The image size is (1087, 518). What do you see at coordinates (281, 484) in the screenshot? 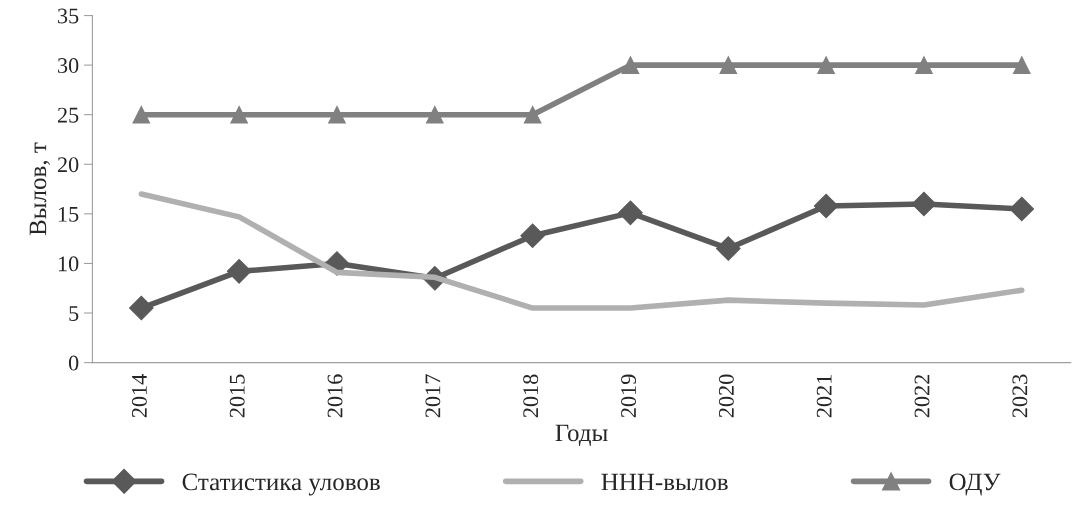
I see `legend-label: Статистика уловов` at bounding box center [281, 484].